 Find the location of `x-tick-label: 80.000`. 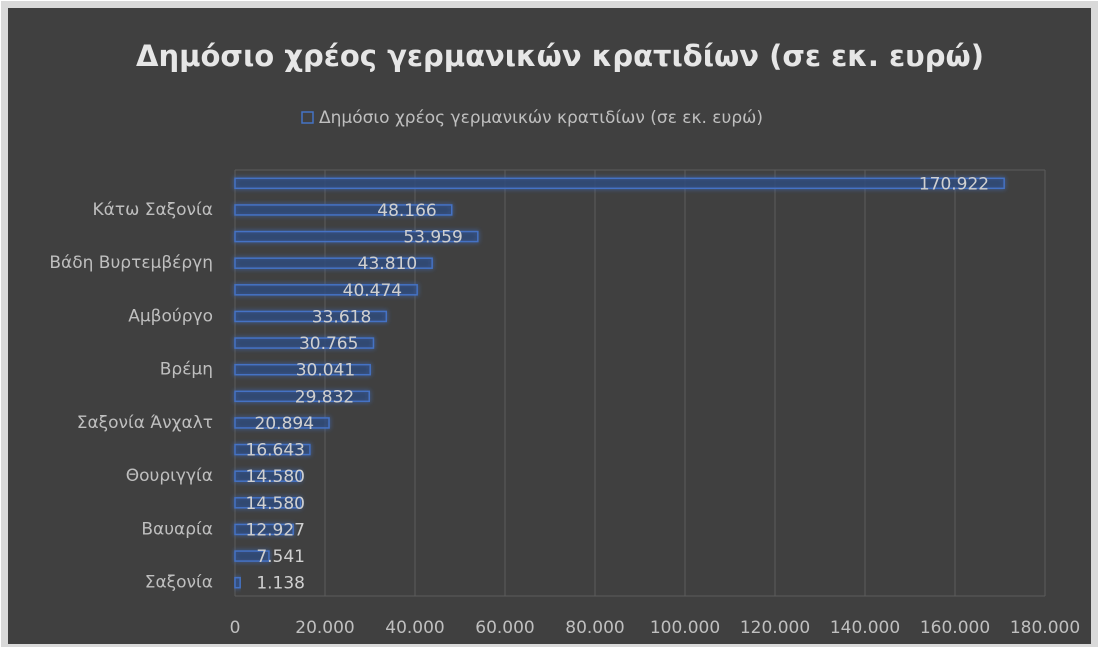

x-tick-label: 80.000 is located at coordinates (594, 628).